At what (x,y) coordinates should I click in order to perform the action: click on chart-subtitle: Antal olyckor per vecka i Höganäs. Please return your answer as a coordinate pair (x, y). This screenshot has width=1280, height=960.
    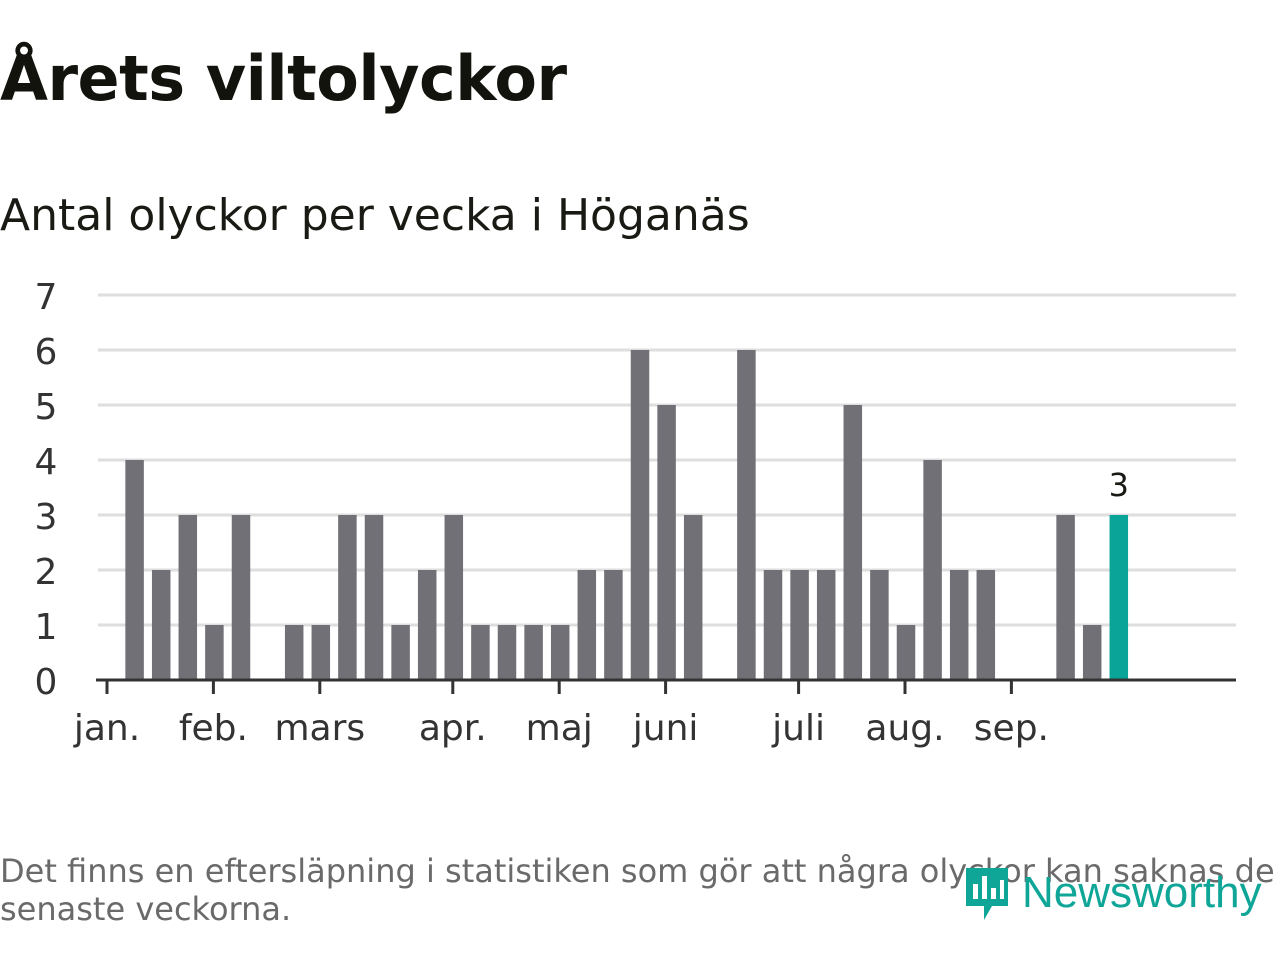
    Looking at the image, I should click on (375, 215).